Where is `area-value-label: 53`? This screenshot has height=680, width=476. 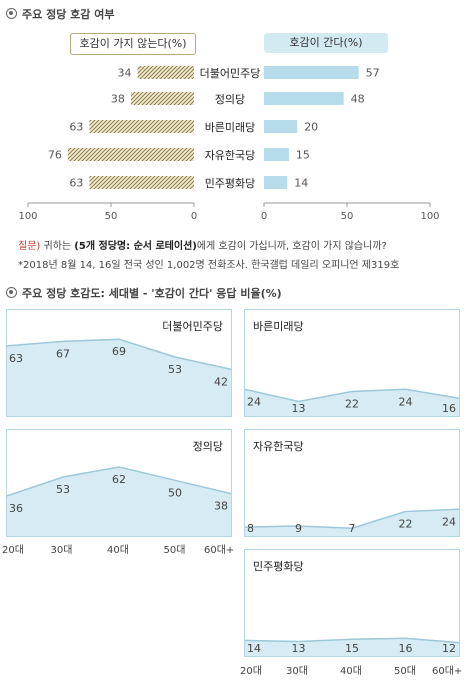 area-value-label: 53 is located at coordinates (175, 369).